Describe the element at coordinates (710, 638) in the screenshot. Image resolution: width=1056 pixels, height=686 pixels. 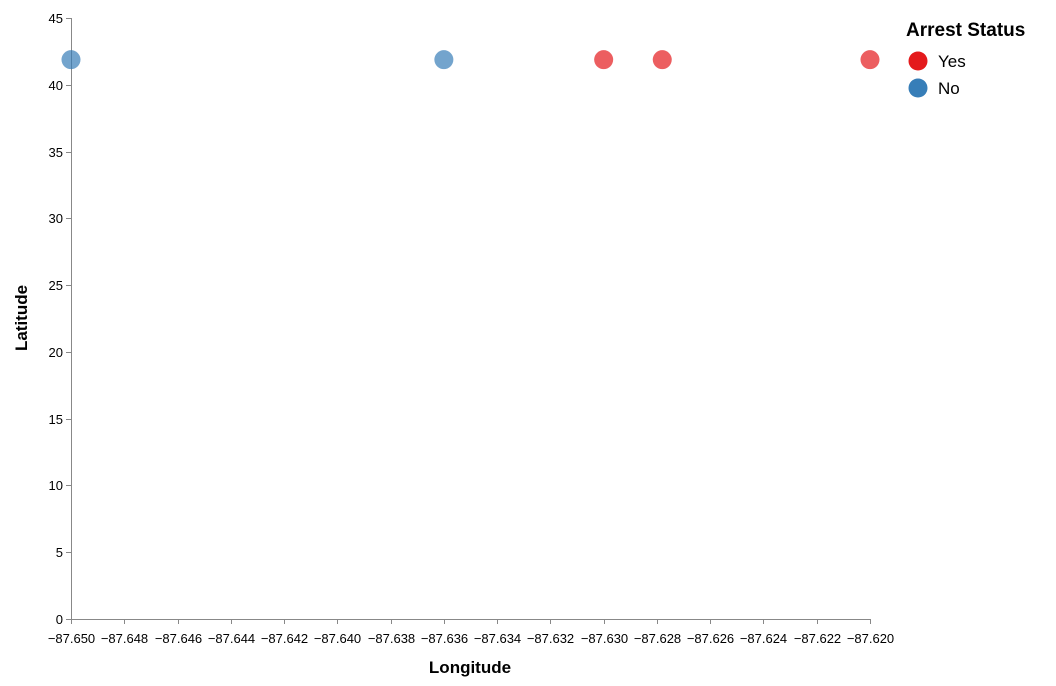
I see `x-tick-label: −87.626` at that location.